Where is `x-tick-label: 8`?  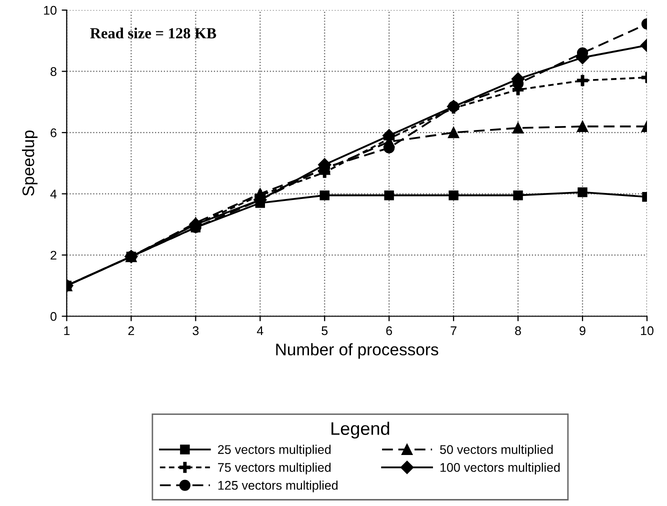
x-tick-label: 8 is located at coordinates (518, 331).